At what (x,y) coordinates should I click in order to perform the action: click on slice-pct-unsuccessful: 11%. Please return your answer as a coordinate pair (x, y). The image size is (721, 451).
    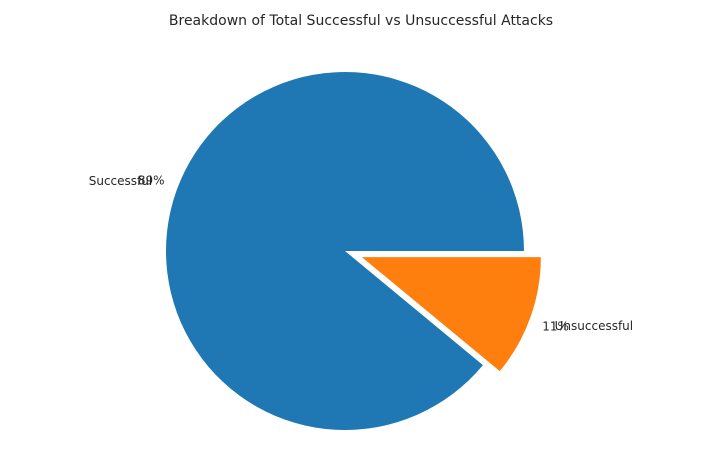
    Looking at the image, I should click on (555, 326).